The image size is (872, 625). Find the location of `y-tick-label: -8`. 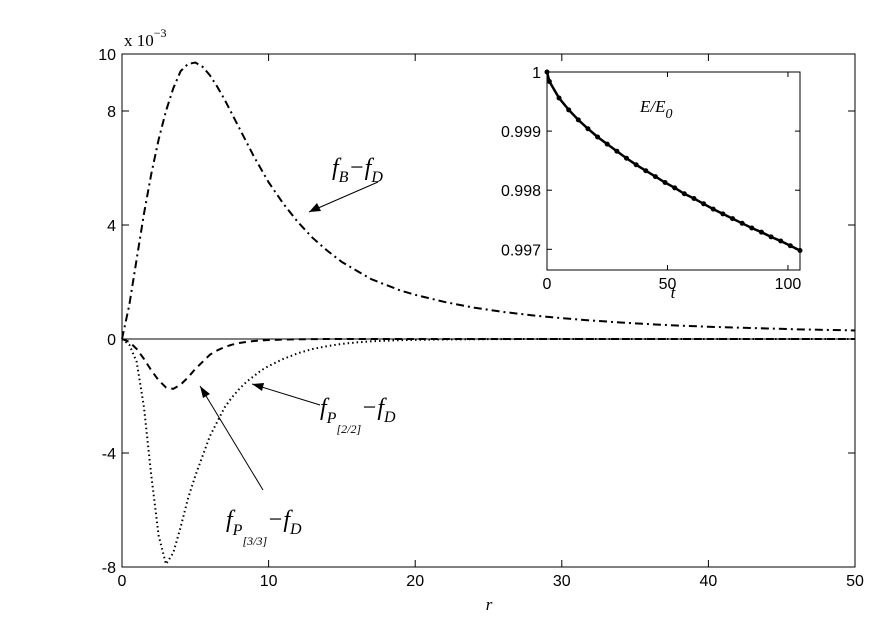

y-tick-label: -8 is located at coordinates (109, 568).